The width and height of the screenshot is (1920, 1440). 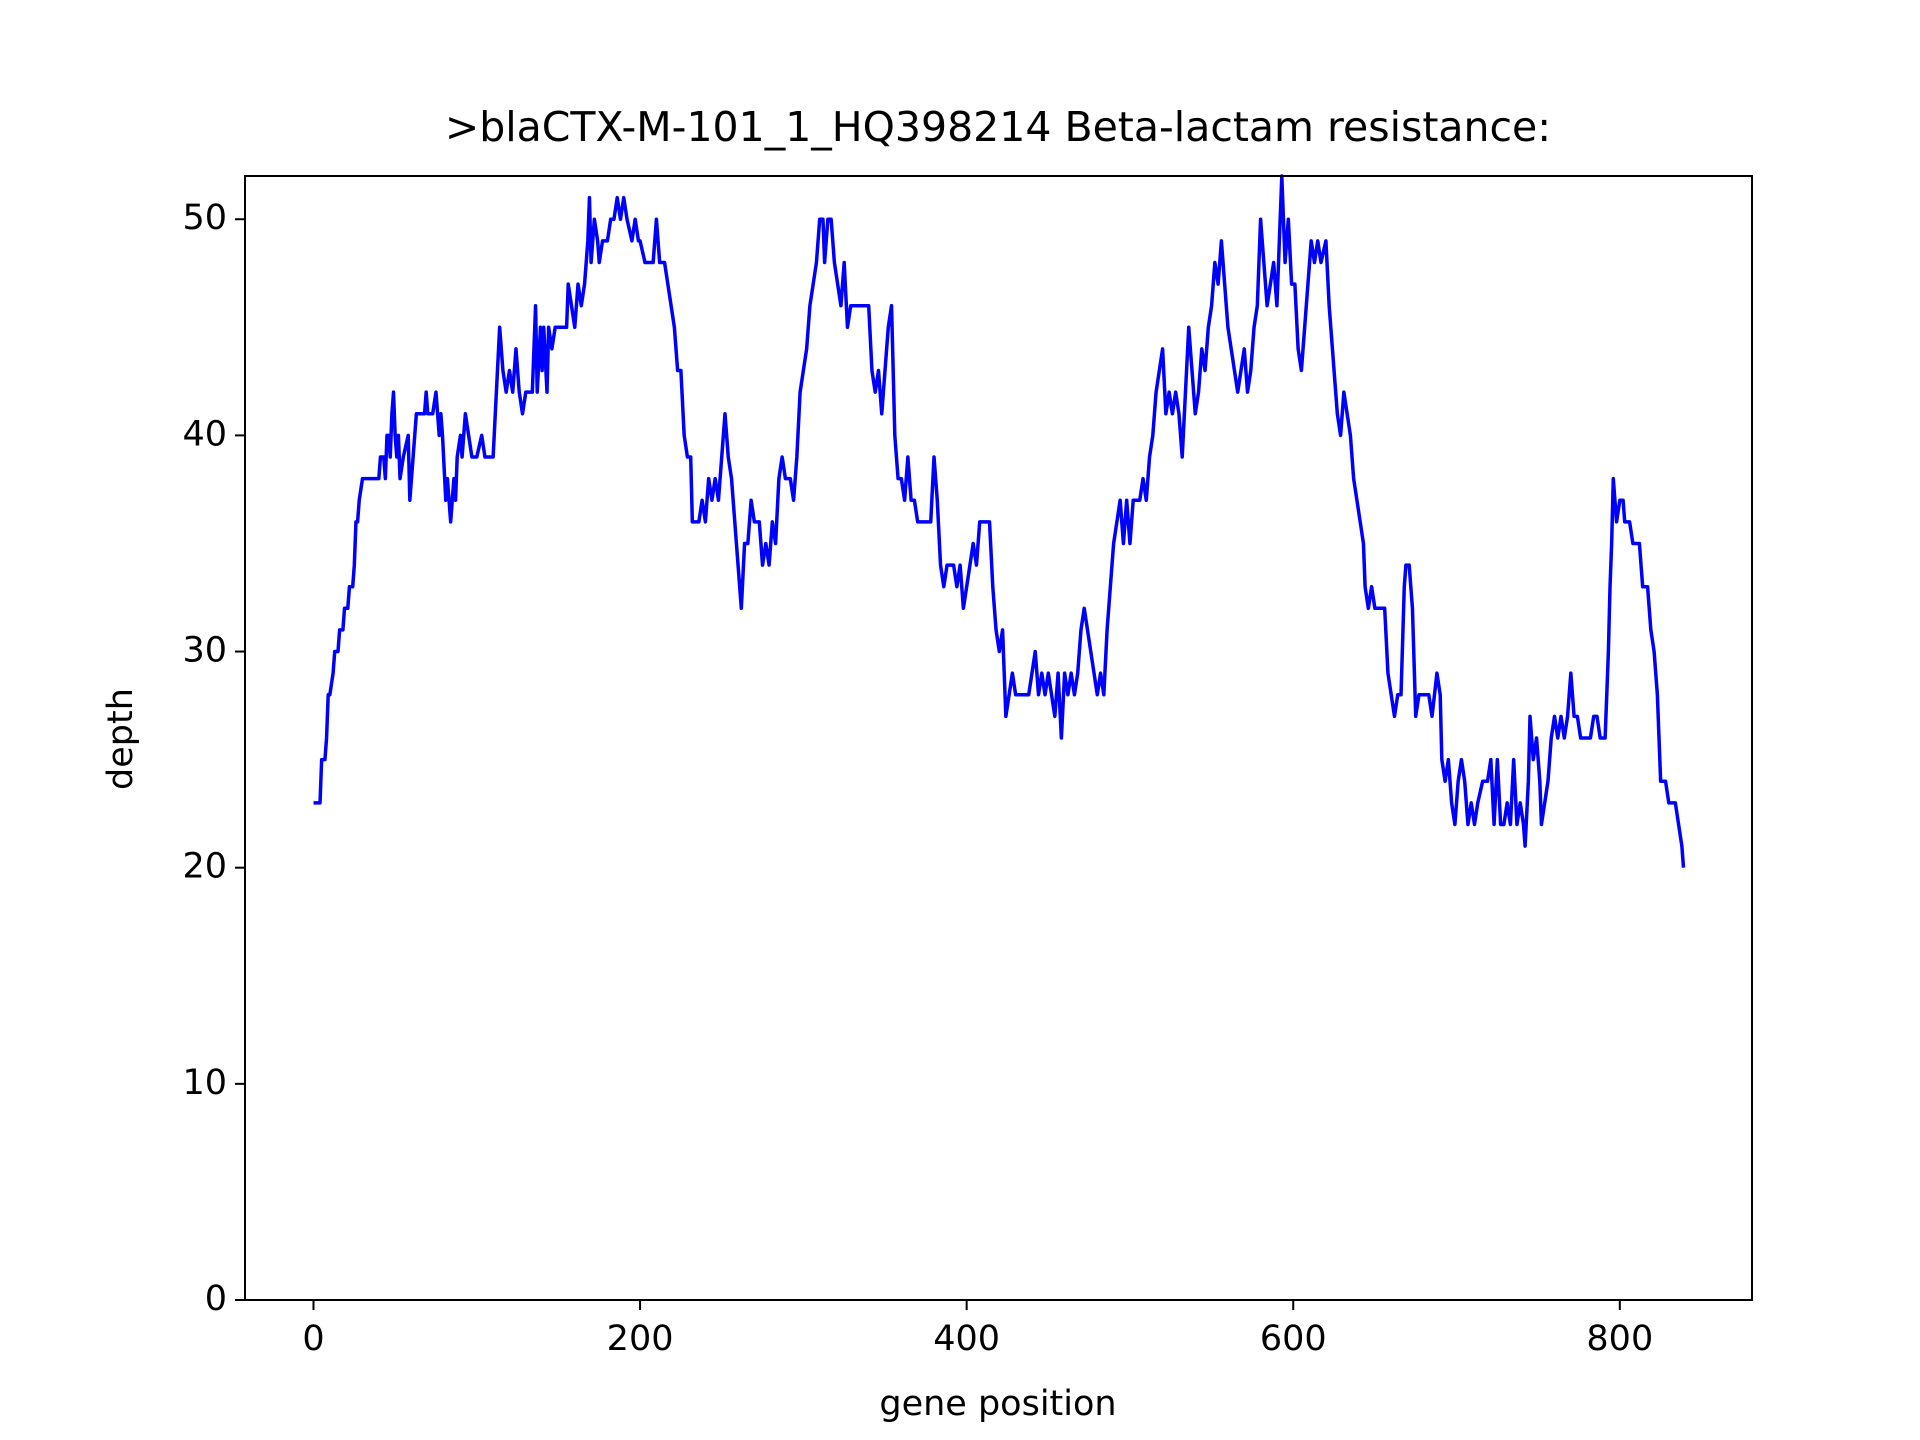 What do you see at coordinates (204, 867) in the screenshot?
I see `y-tick-label: 20` at bounding box center [204, 867].